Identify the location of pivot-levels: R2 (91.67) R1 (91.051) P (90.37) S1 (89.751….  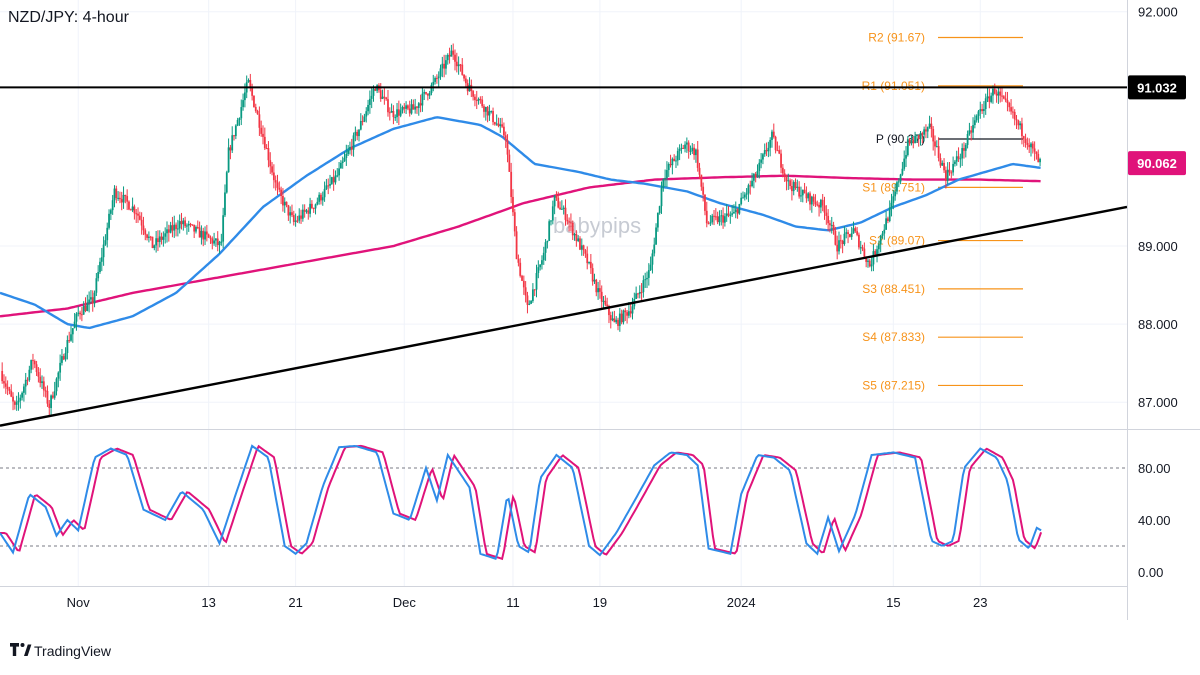
(942, 211).